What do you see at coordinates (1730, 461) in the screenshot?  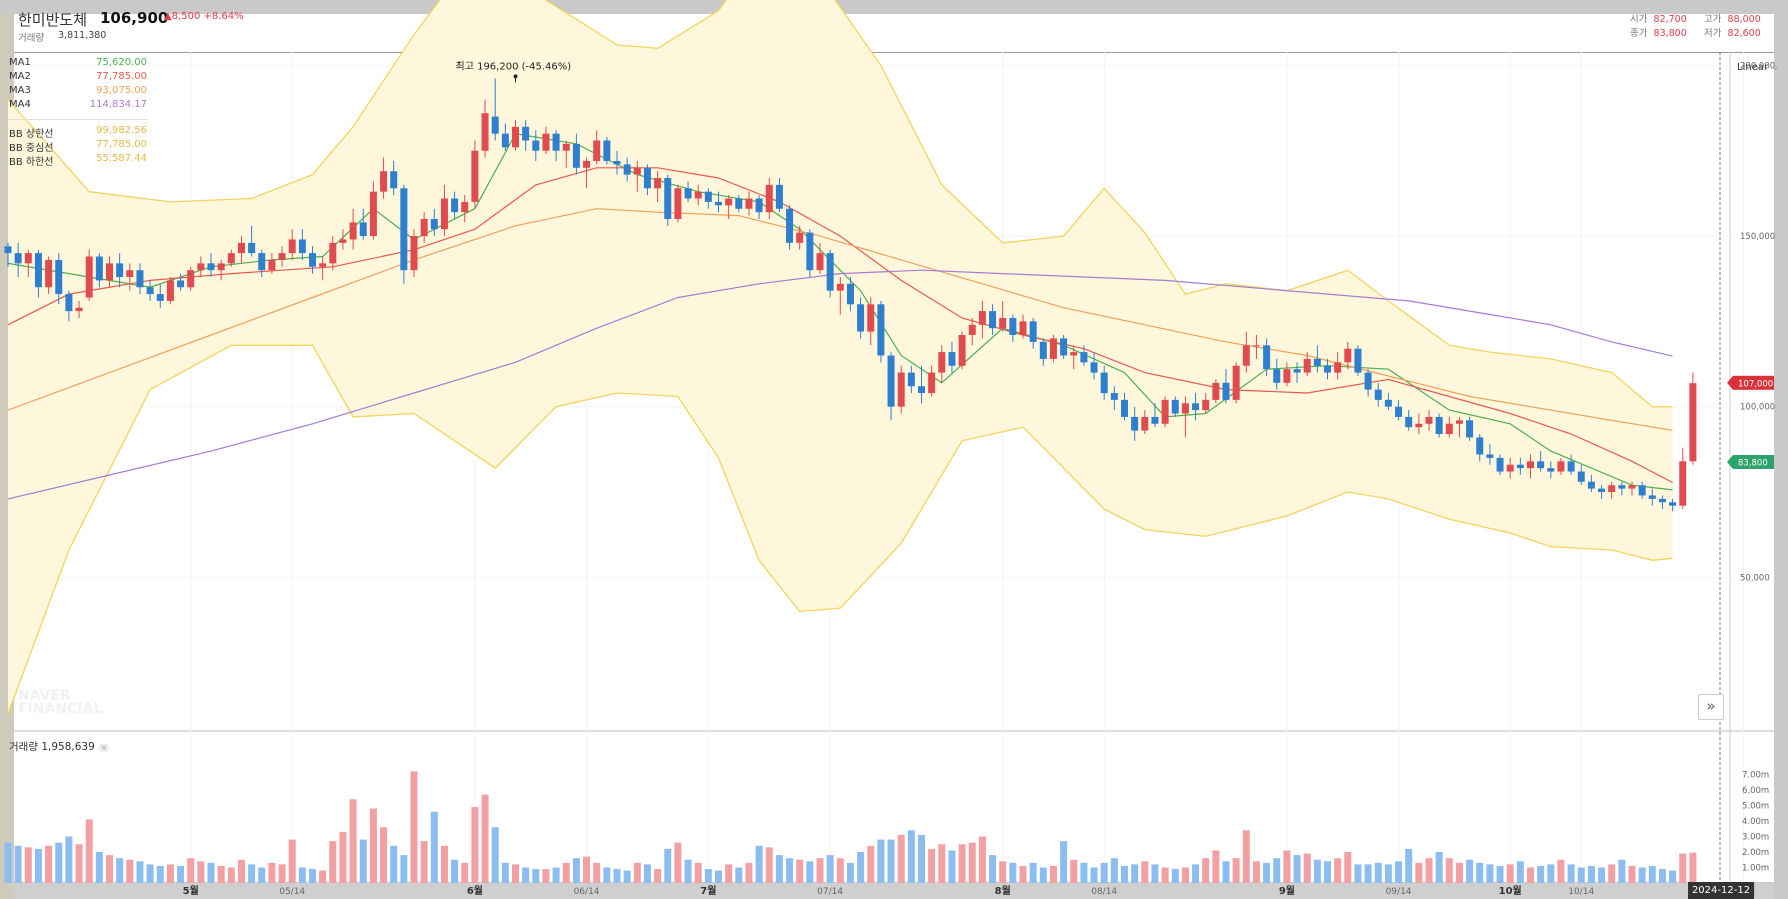 I see `ma-price-tag-pointer` at bounding box center [1730, 461].